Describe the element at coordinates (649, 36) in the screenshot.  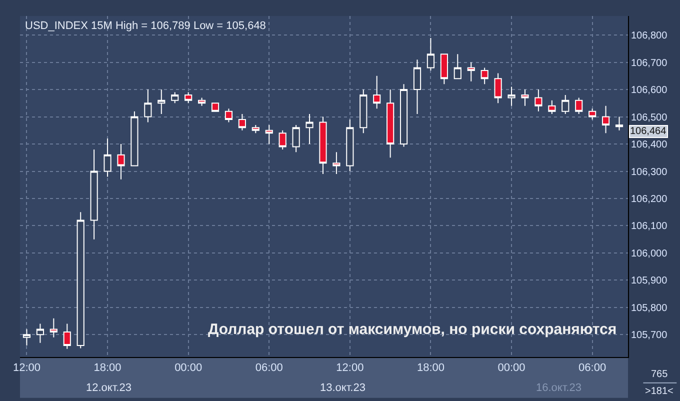
I see `y-tick-label: 106,800` at that location.